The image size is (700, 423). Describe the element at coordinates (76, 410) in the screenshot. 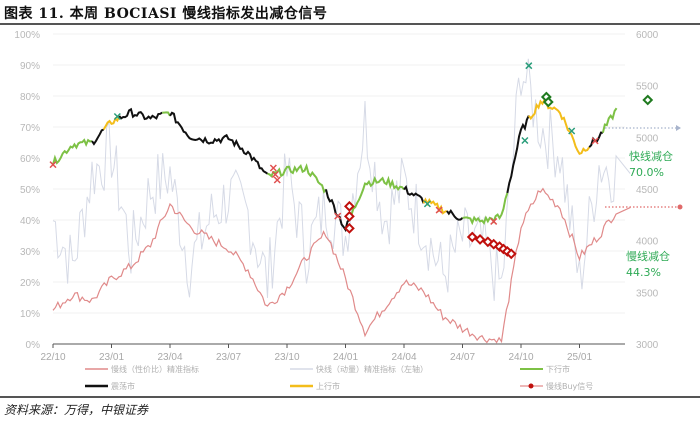

I see `source-note: 资料来源：万得，中银证券` at that location.